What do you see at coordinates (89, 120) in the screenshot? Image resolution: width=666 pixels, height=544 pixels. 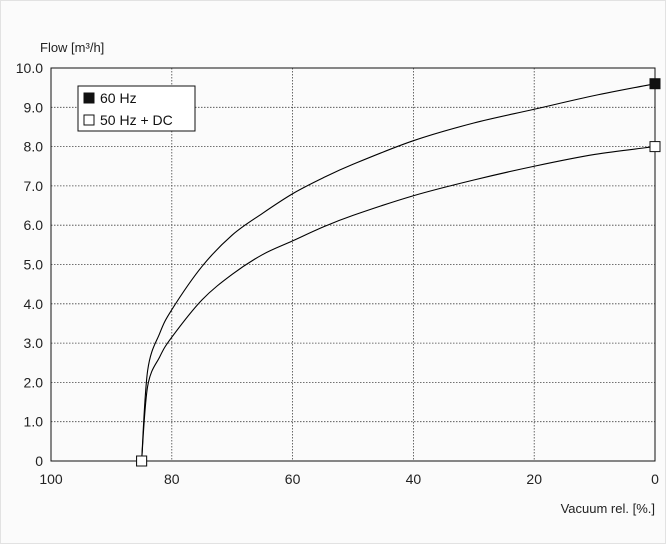 I see `legend-open-square-icon` at bounding box center [89, 120].